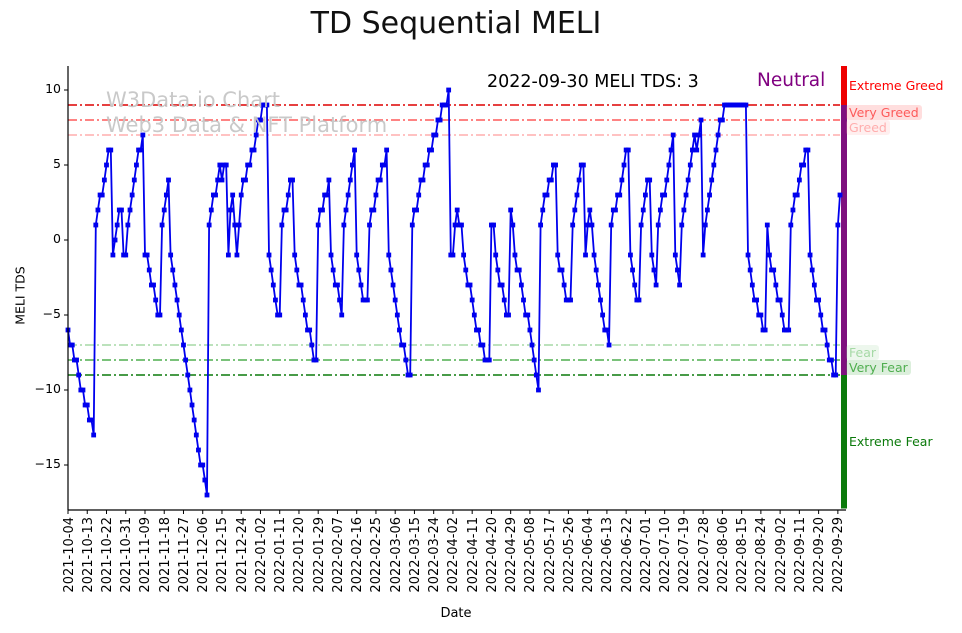 This screenshot has height=633, width=962. What do you see at coordinates (473, 555) in the screenshot?
I see `x-tick-label: 2022-04-11` at bounding box center [473, 555].